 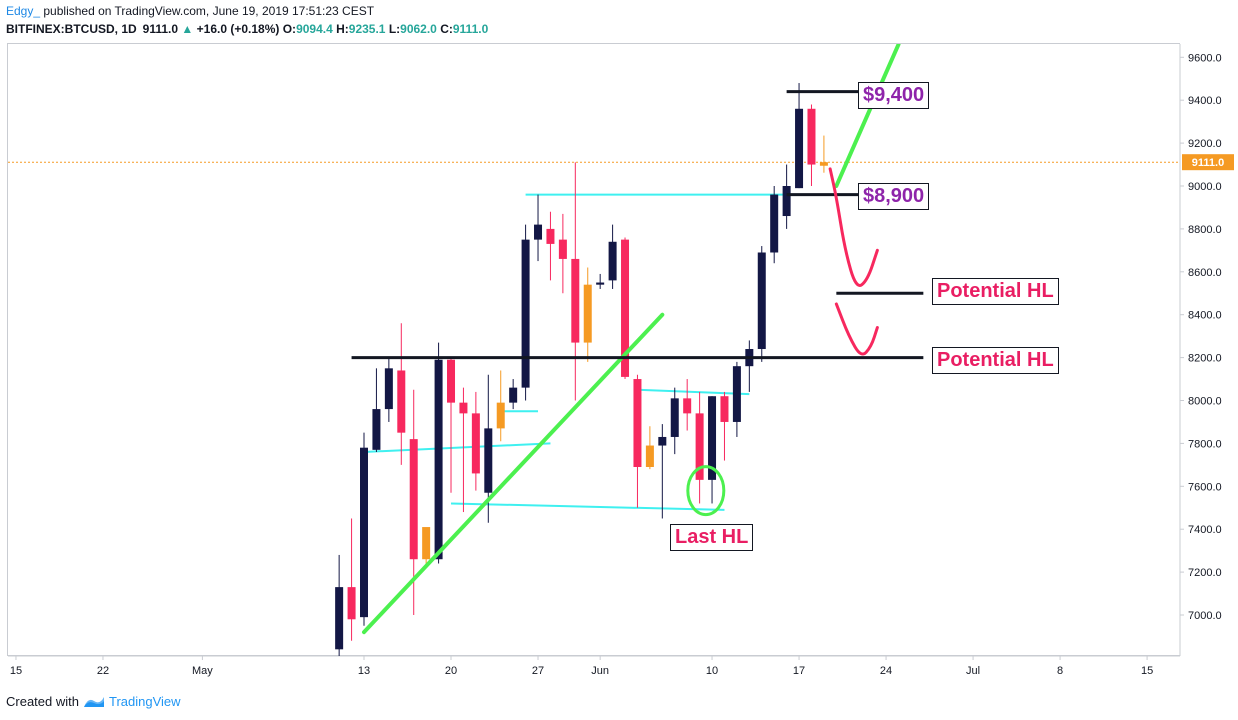 I want to click on open-value: 9094.4, so click(x=314, y=29).